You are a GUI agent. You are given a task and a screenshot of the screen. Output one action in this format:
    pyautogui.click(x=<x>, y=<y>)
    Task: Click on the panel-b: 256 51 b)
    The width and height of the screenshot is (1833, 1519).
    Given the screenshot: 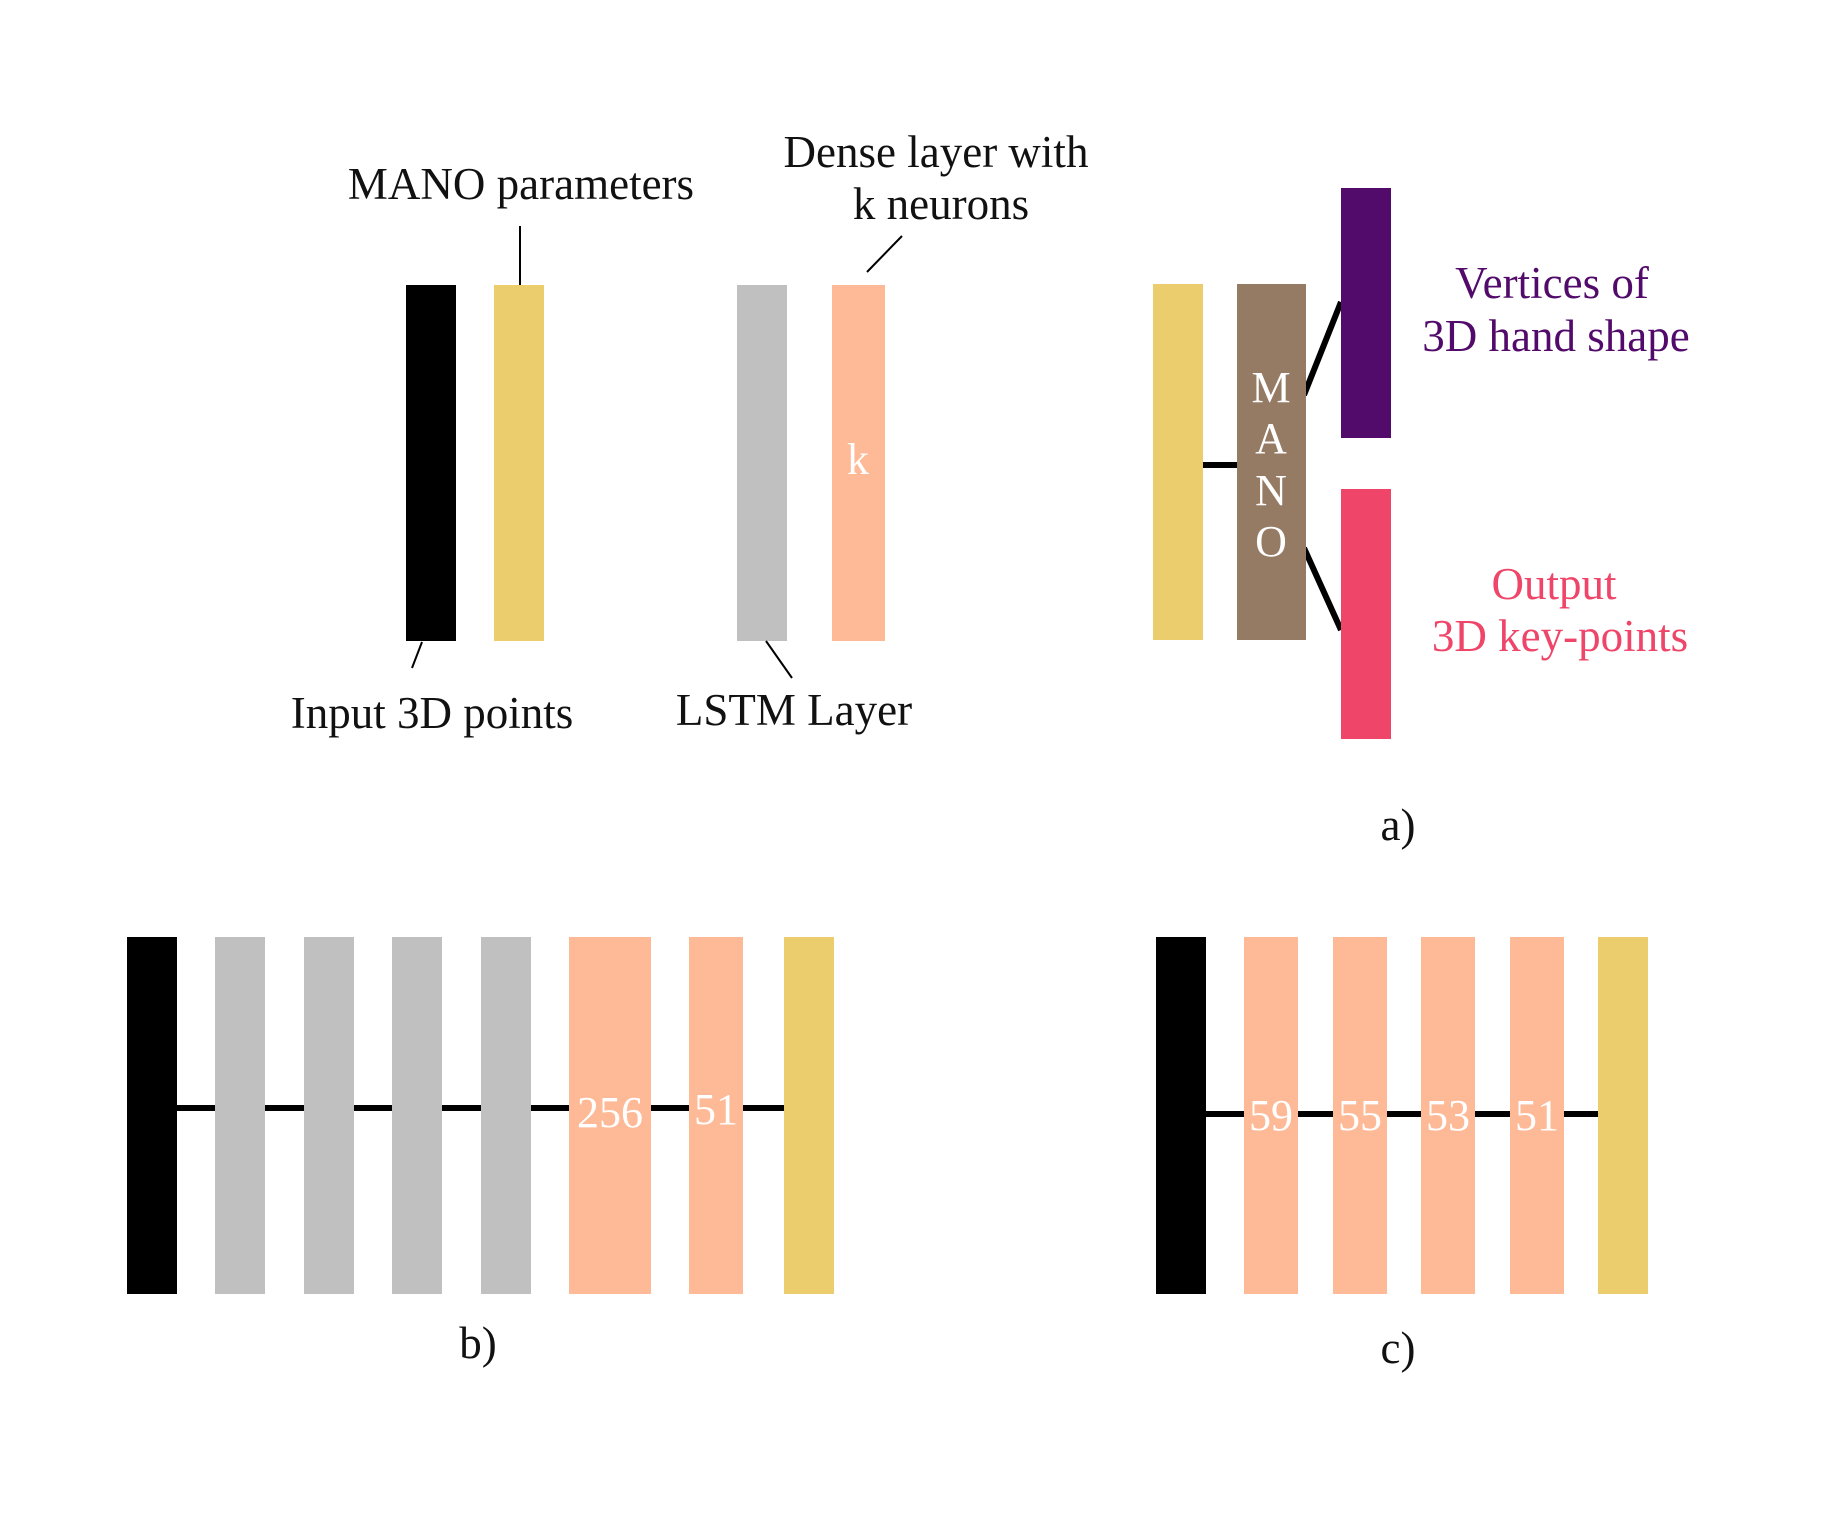 What is the action you would take?
    pyautogui.click(x=480, y=1152)
    